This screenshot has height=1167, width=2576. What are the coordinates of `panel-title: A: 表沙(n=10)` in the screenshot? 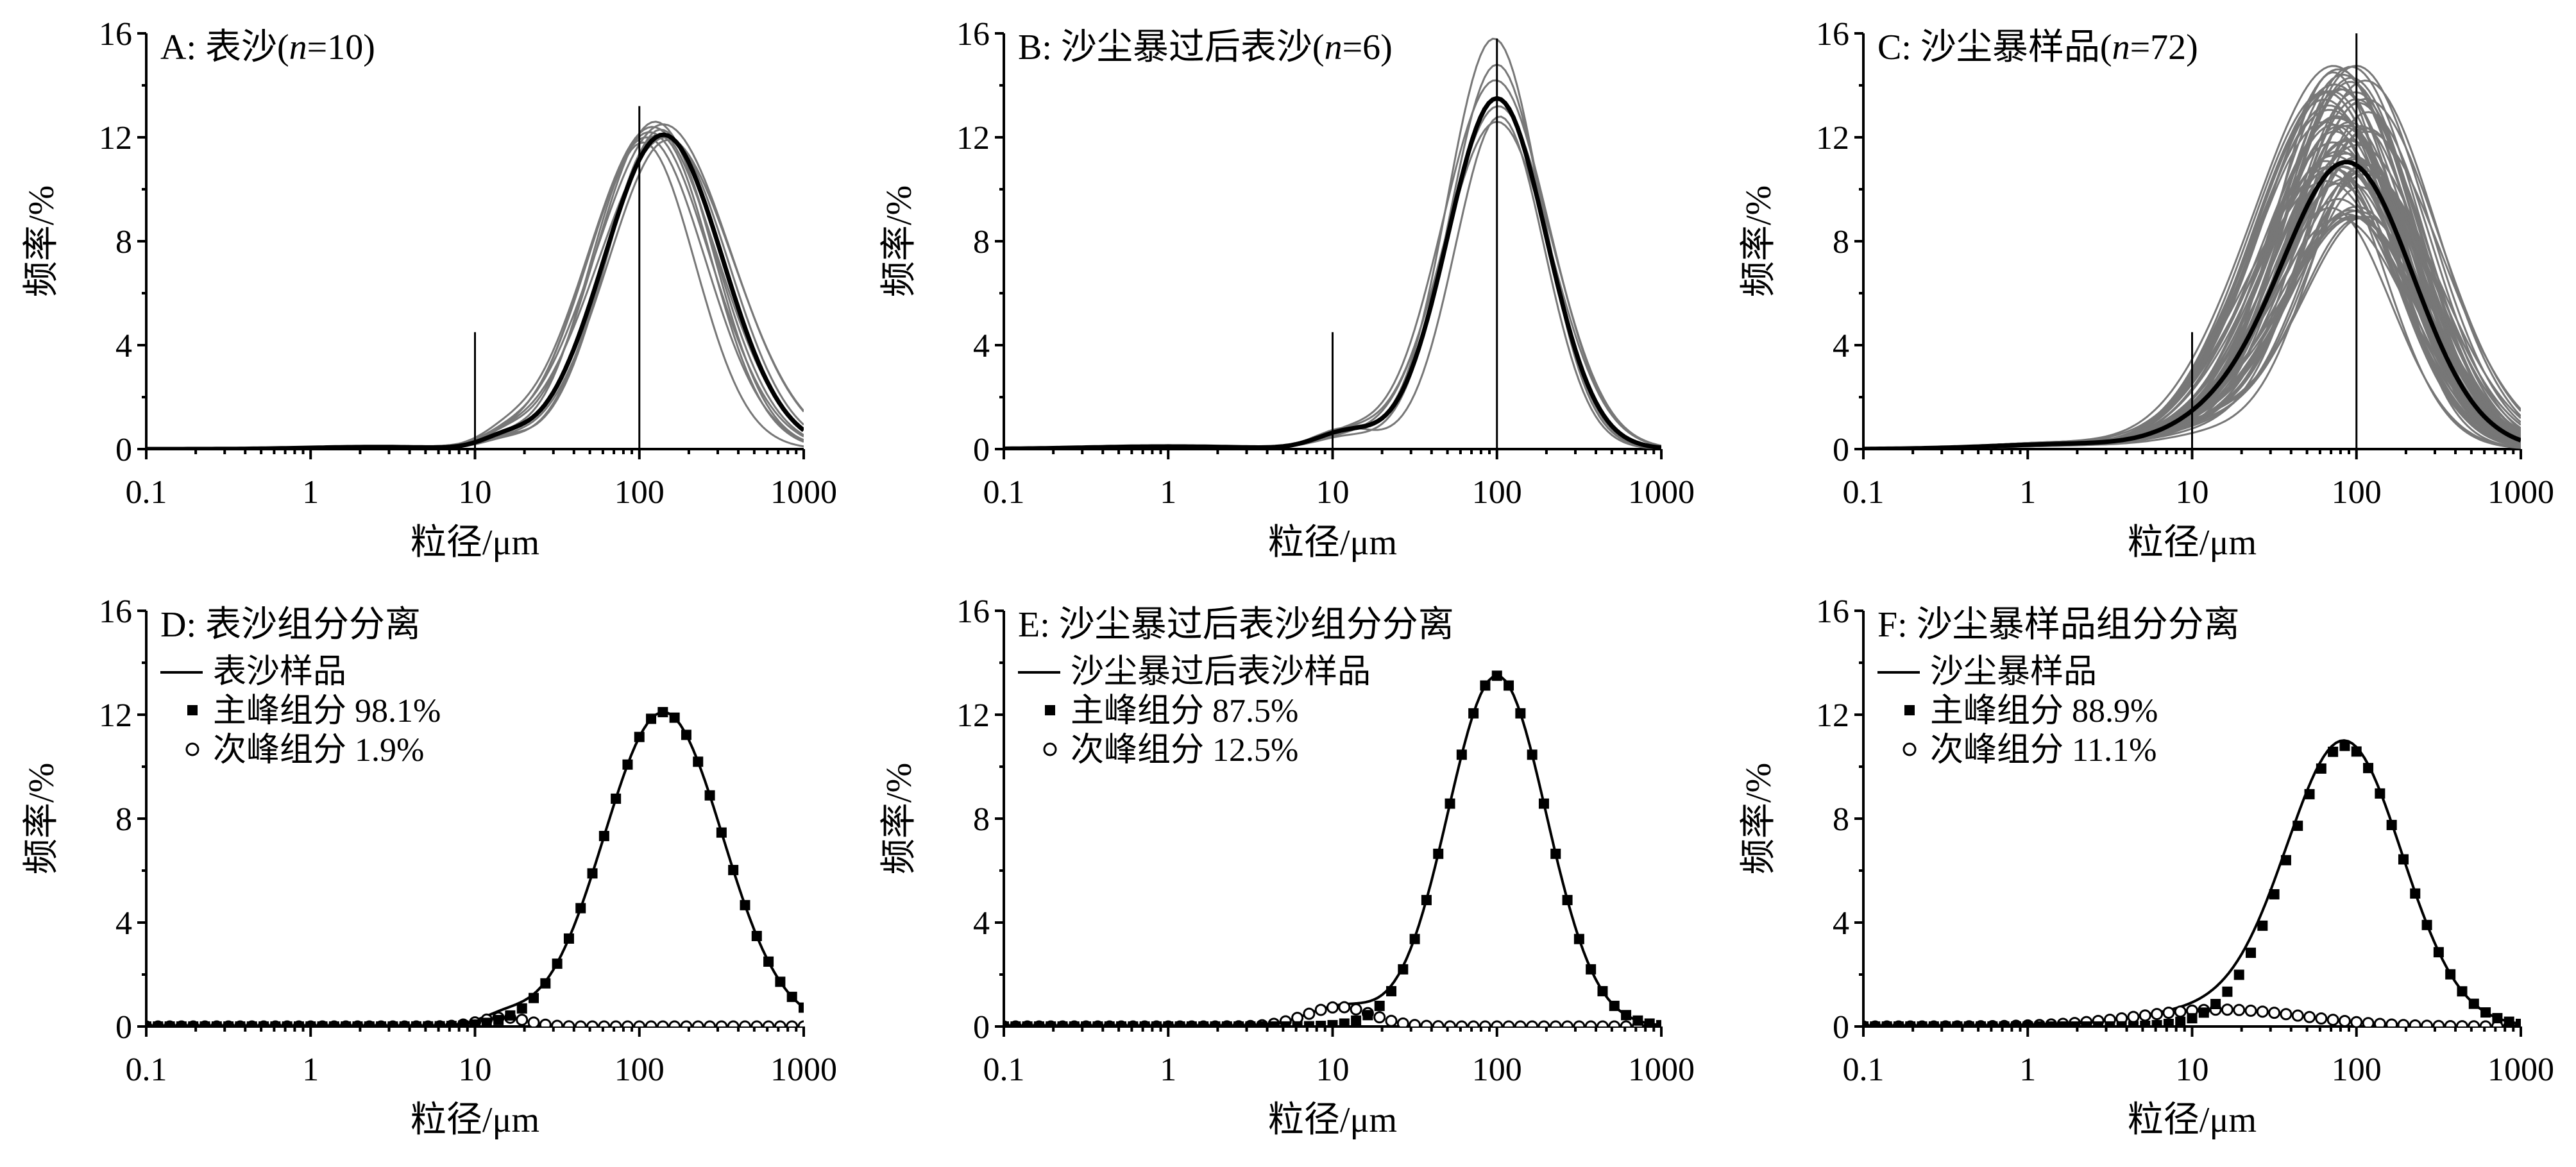 It's located at (267, 47).